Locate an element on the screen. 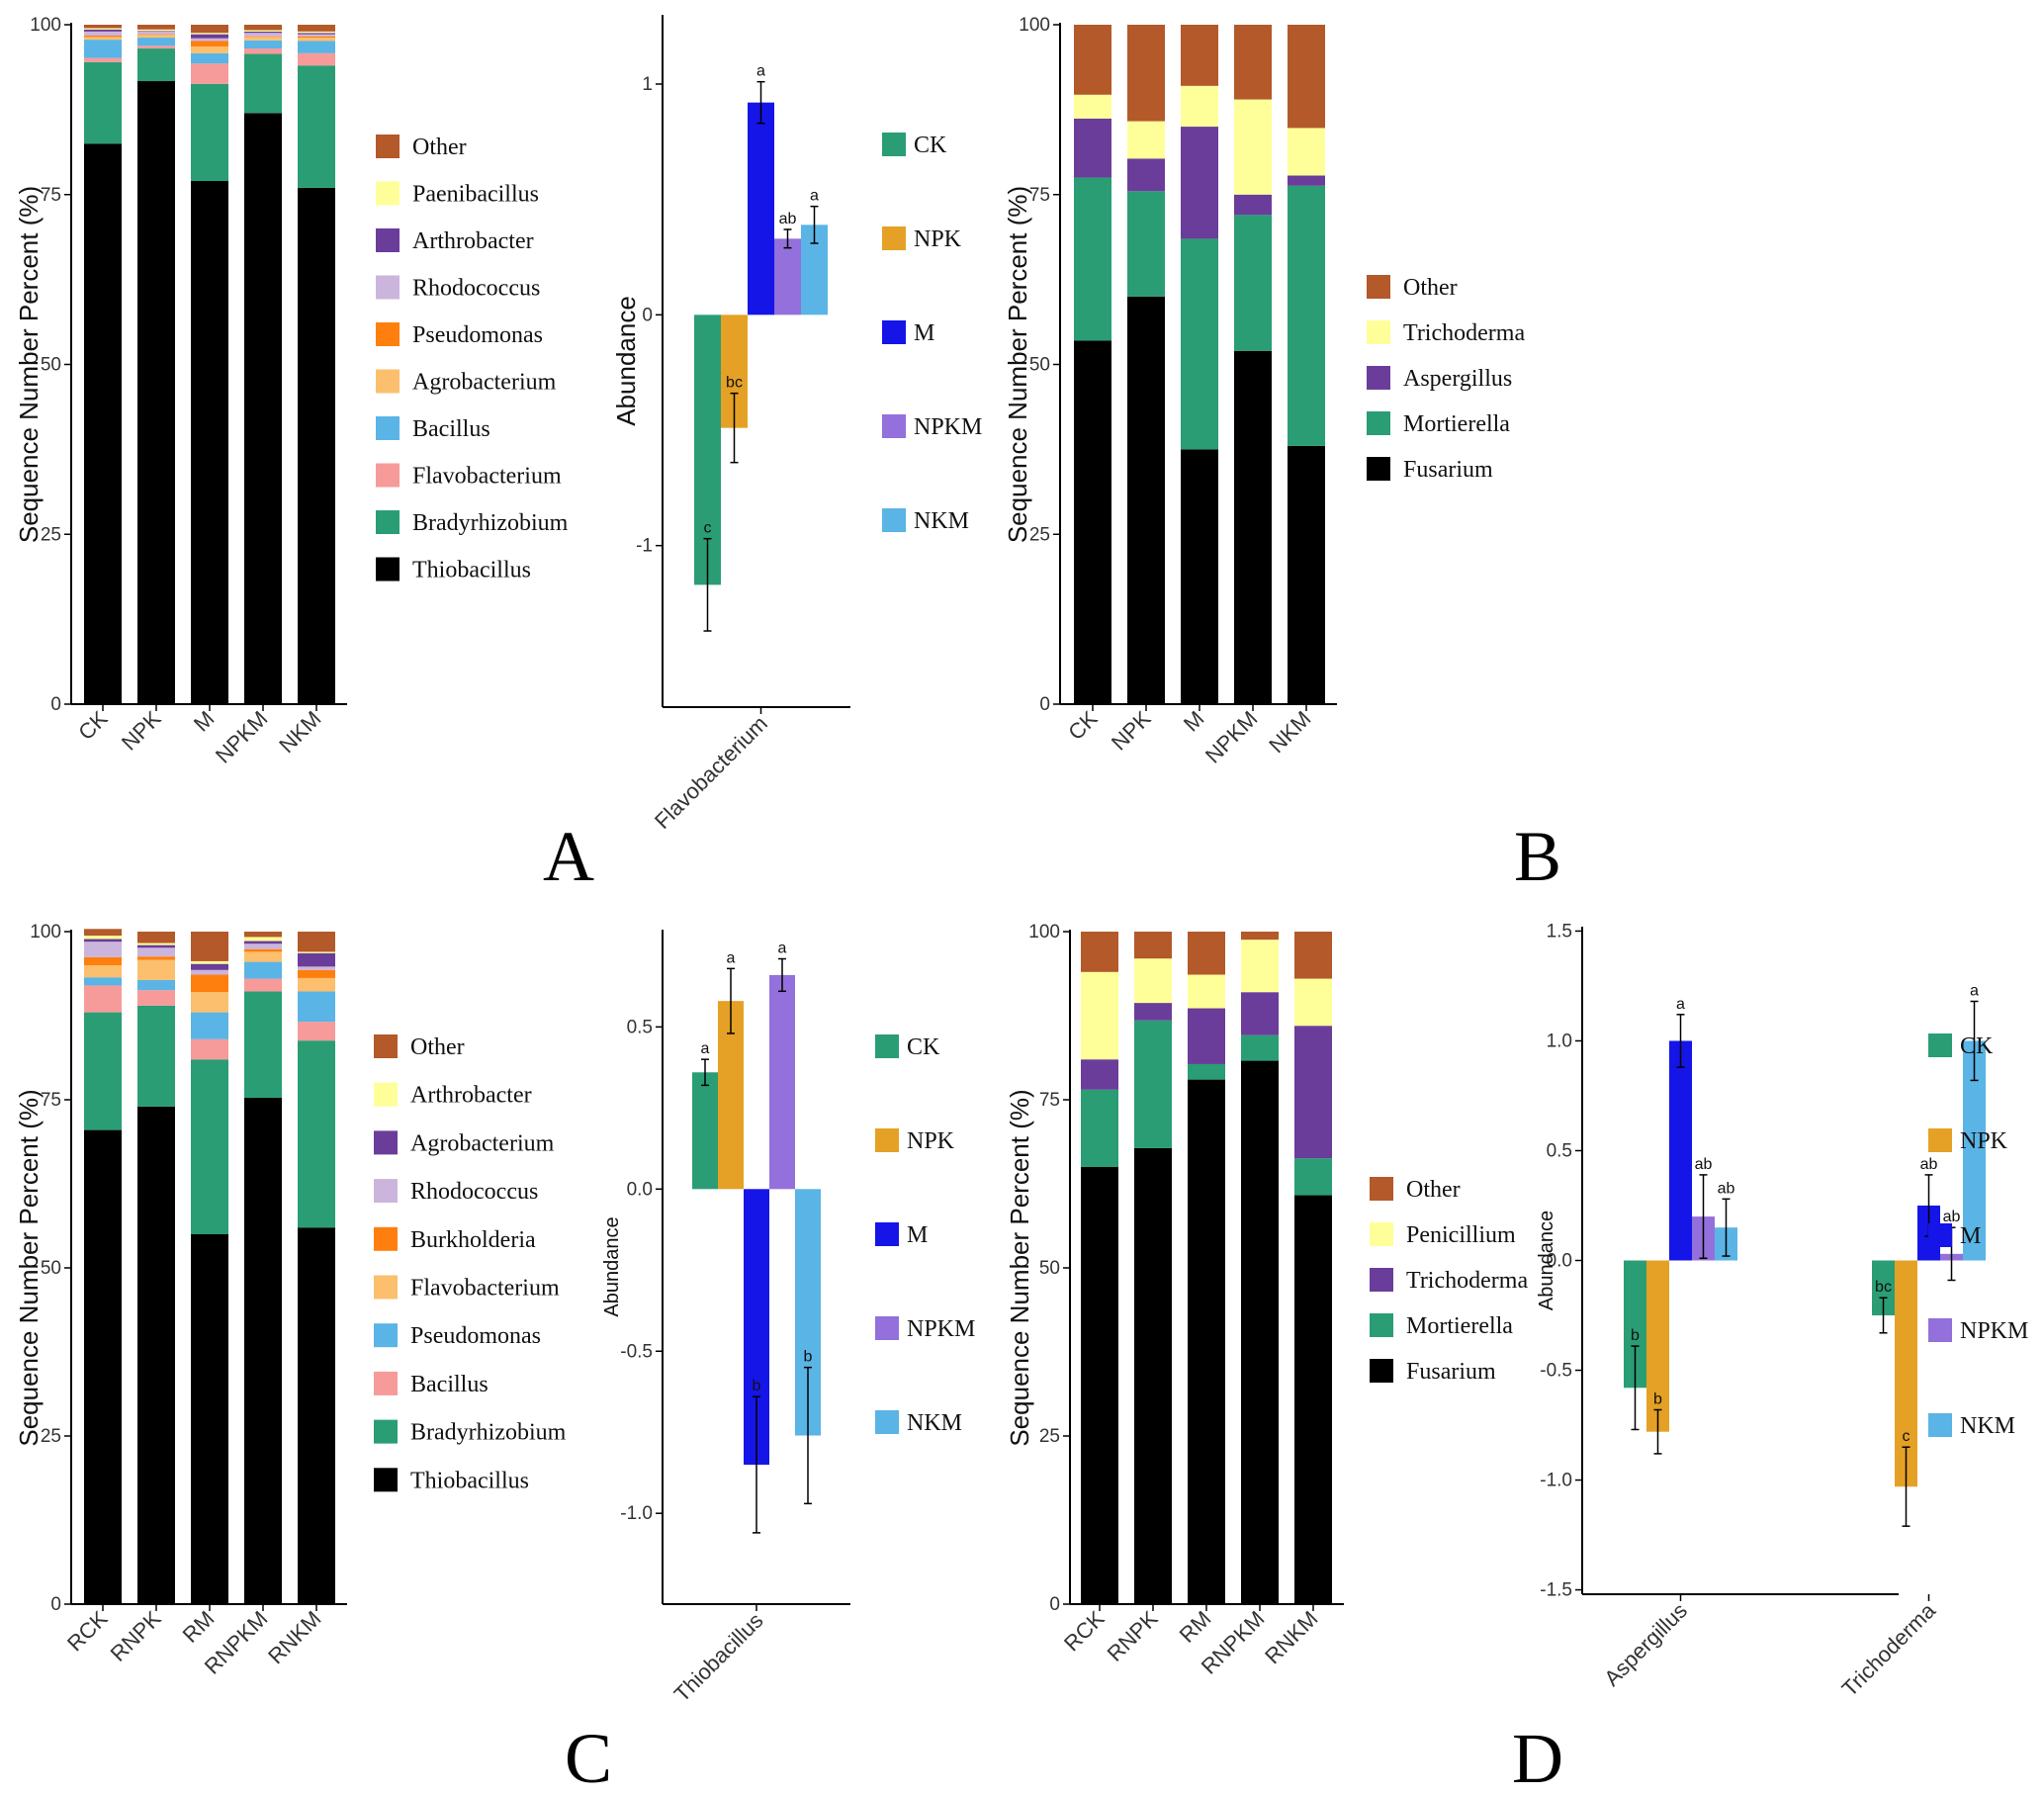  a-stack-bar-ck-paenibacillus is located at coordinates (103, 29).